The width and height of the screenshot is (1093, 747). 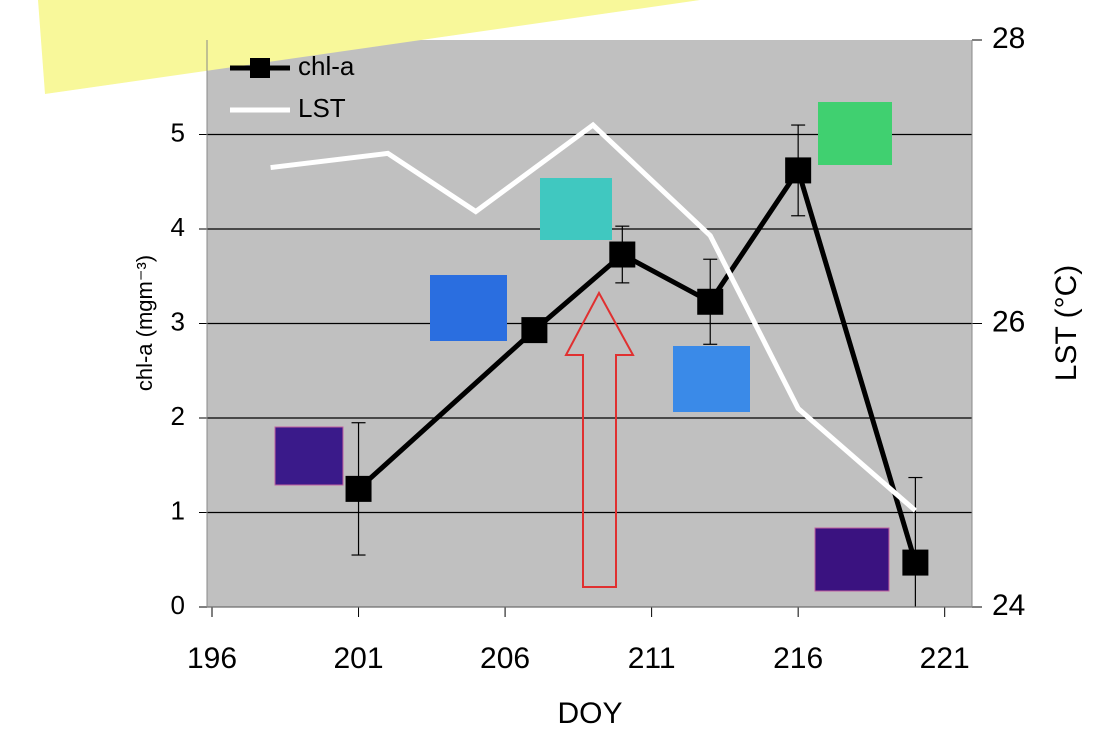 What do you see at coordinates (359, 658) in the screenshot?
I see `x-tick-label: 201` at bounding box center [359, 658].